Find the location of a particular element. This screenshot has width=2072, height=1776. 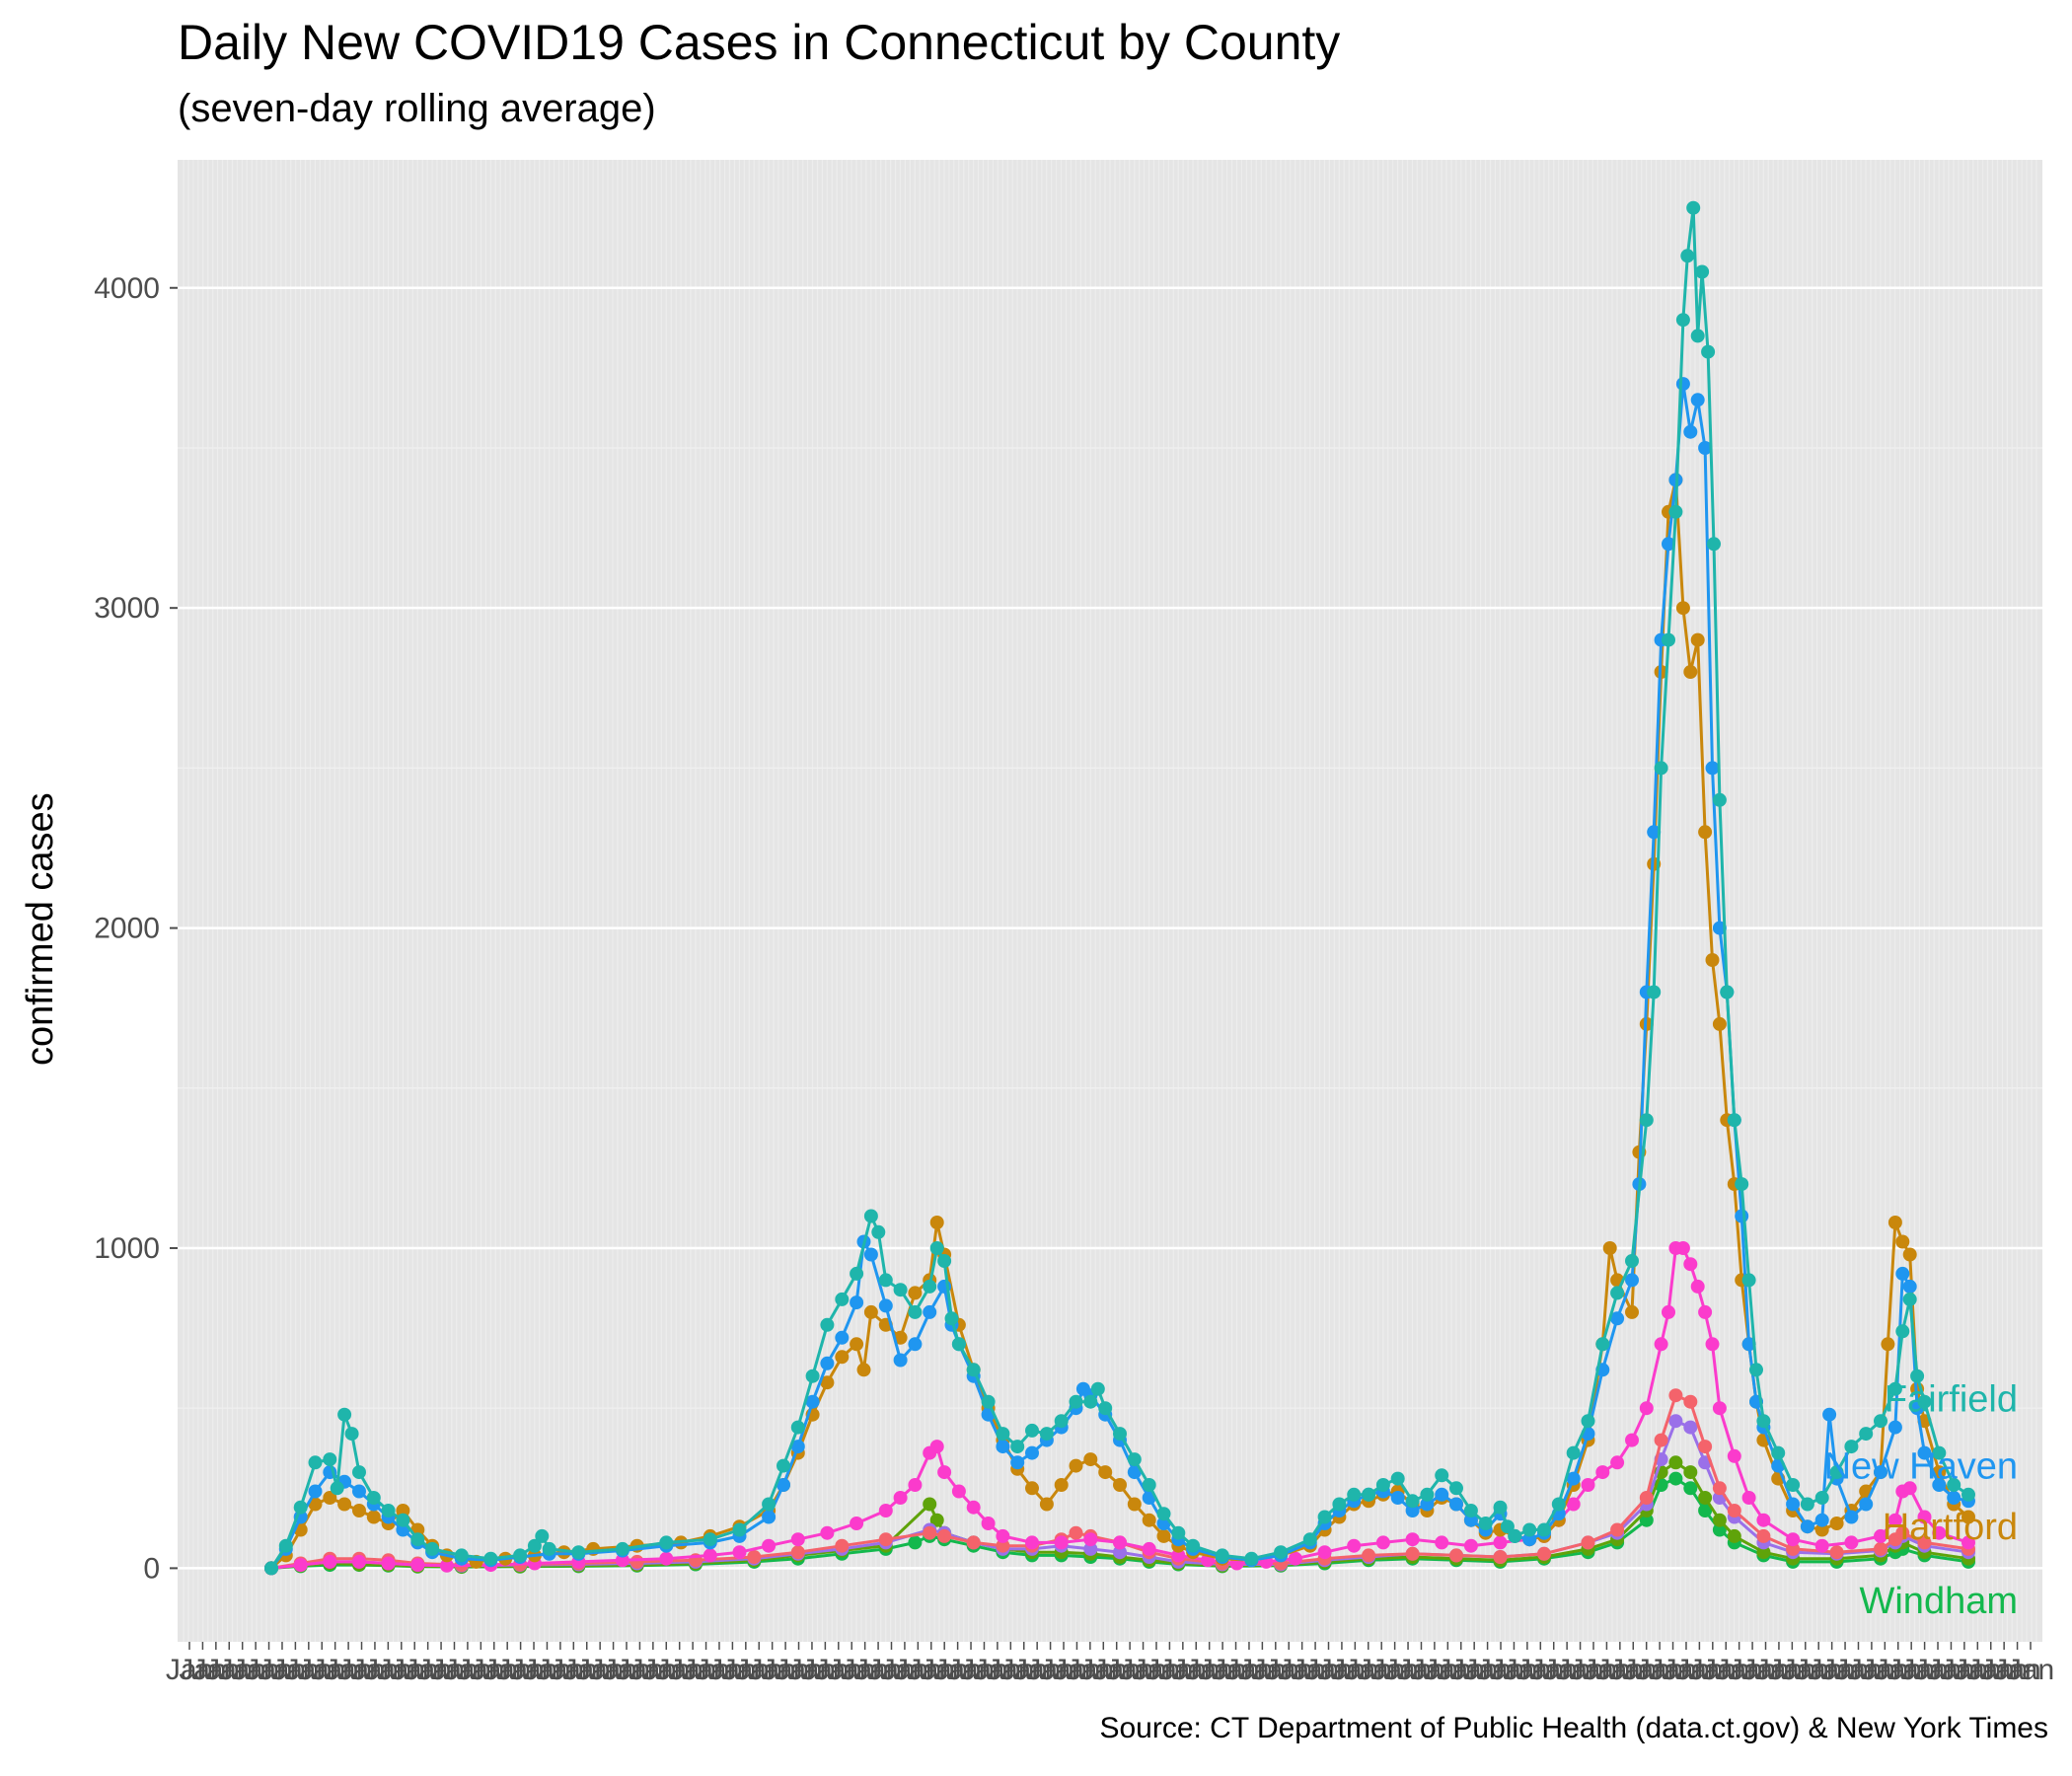

y-tick-label: 0 is located at coordinates (152, 1569).